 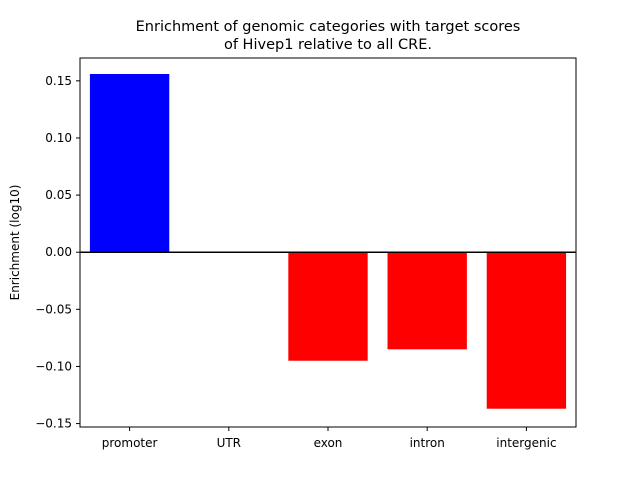 I want to click on y-tick-label: 0.15, so click(x=58, y=81).